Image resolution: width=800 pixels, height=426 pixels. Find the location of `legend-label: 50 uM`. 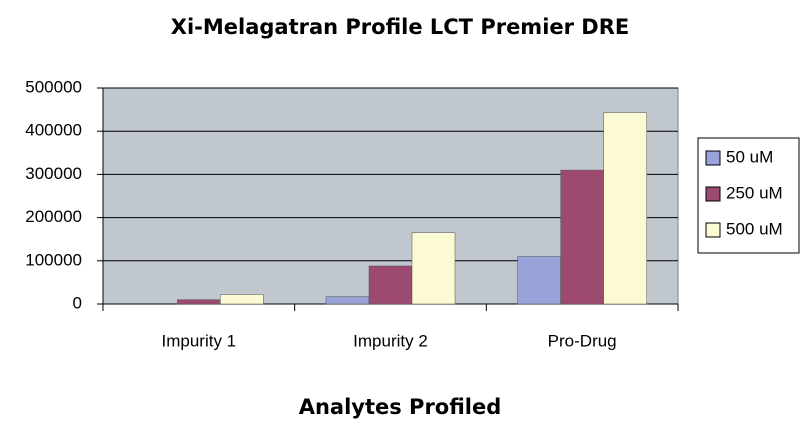

legend-label: 50 uM is located at coordinates (749, 156).